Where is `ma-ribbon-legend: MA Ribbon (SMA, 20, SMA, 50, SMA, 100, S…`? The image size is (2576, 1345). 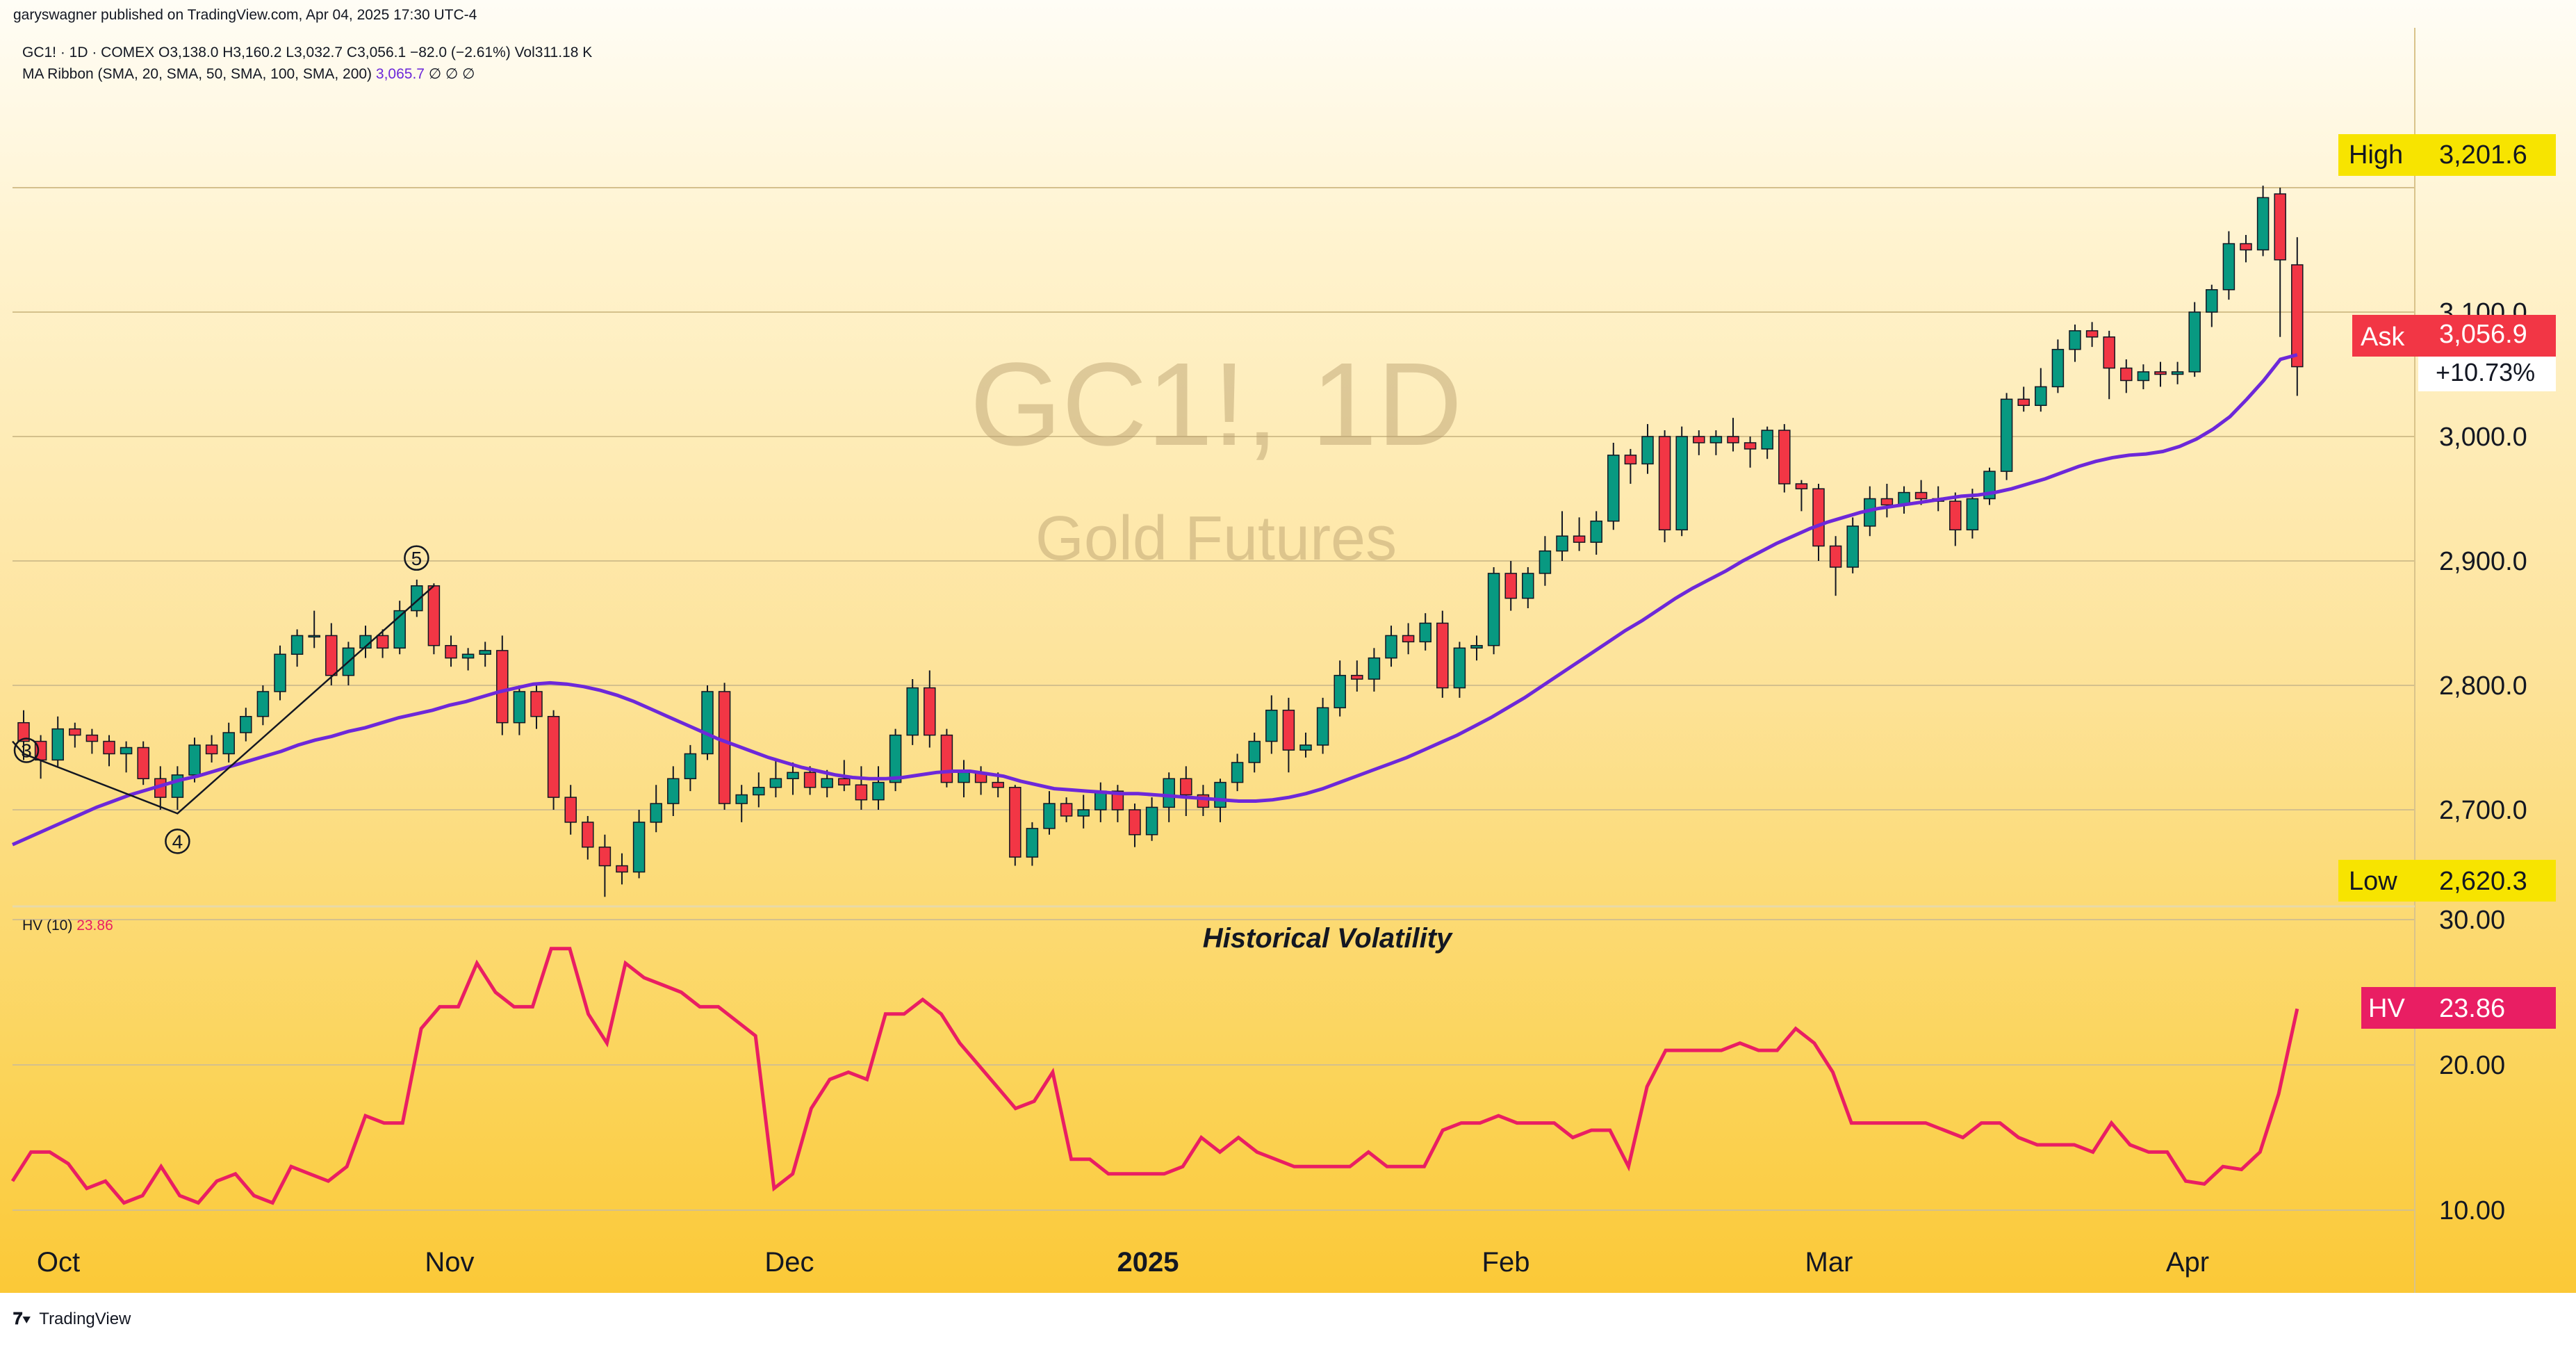 ma-ribbon-legend: MA Ribbon (SMA, 20, SMA, 50, SMA, 100, S… is located at coordinates (248, 74).